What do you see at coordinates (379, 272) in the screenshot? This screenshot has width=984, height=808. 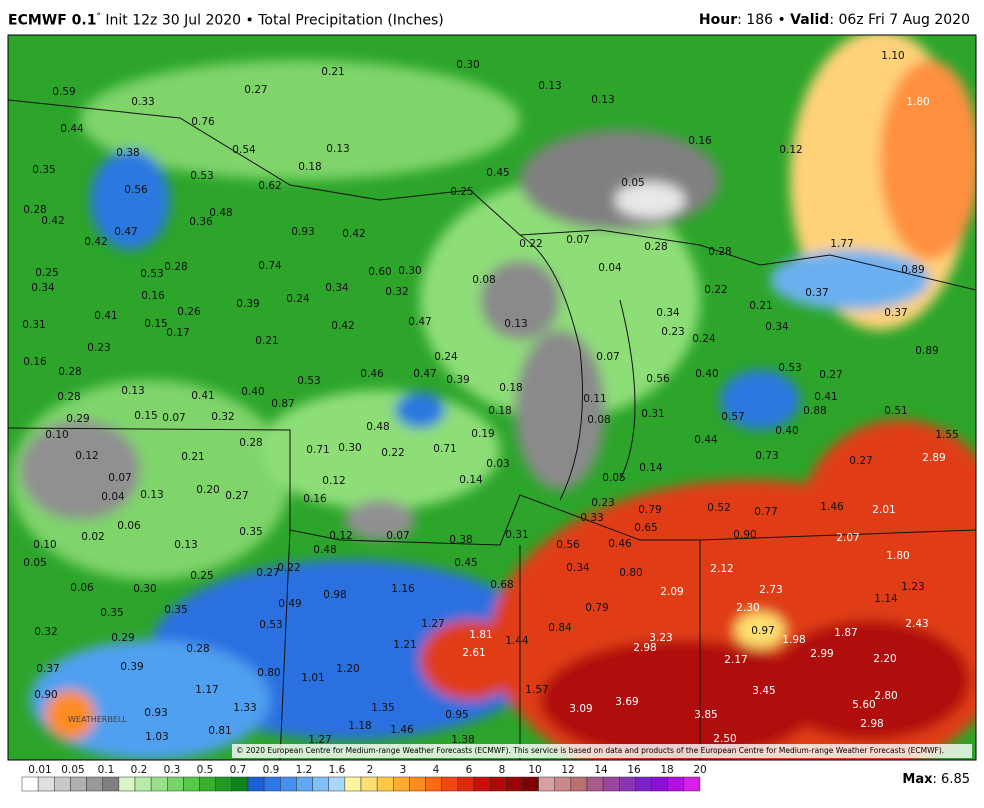 I see `precip-label: 0.60` at bounding box center [379, 272].